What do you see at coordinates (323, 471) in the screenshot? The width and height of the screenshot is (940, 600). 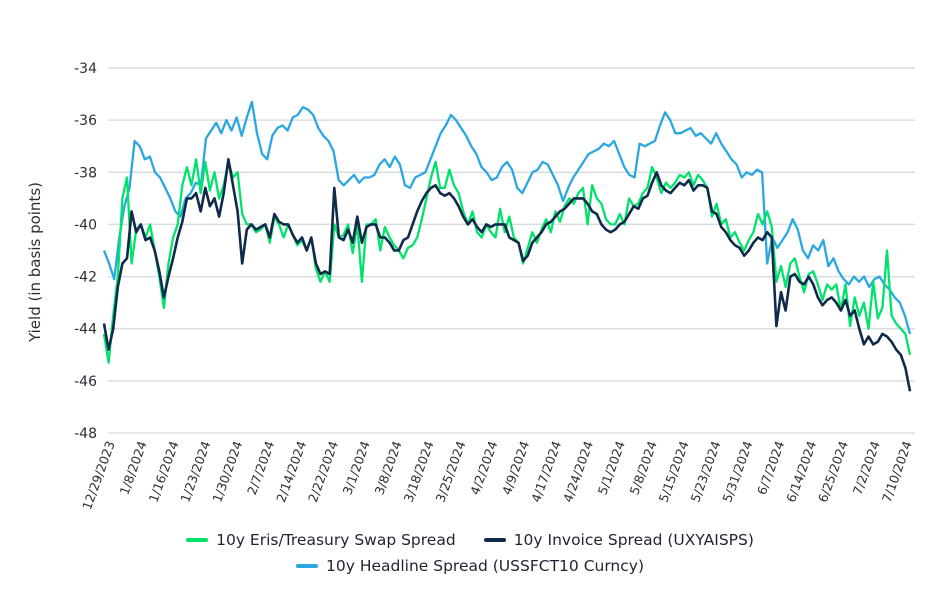 I see `x-tick-label: 2/22/2024` at bounding box center [323, 471].